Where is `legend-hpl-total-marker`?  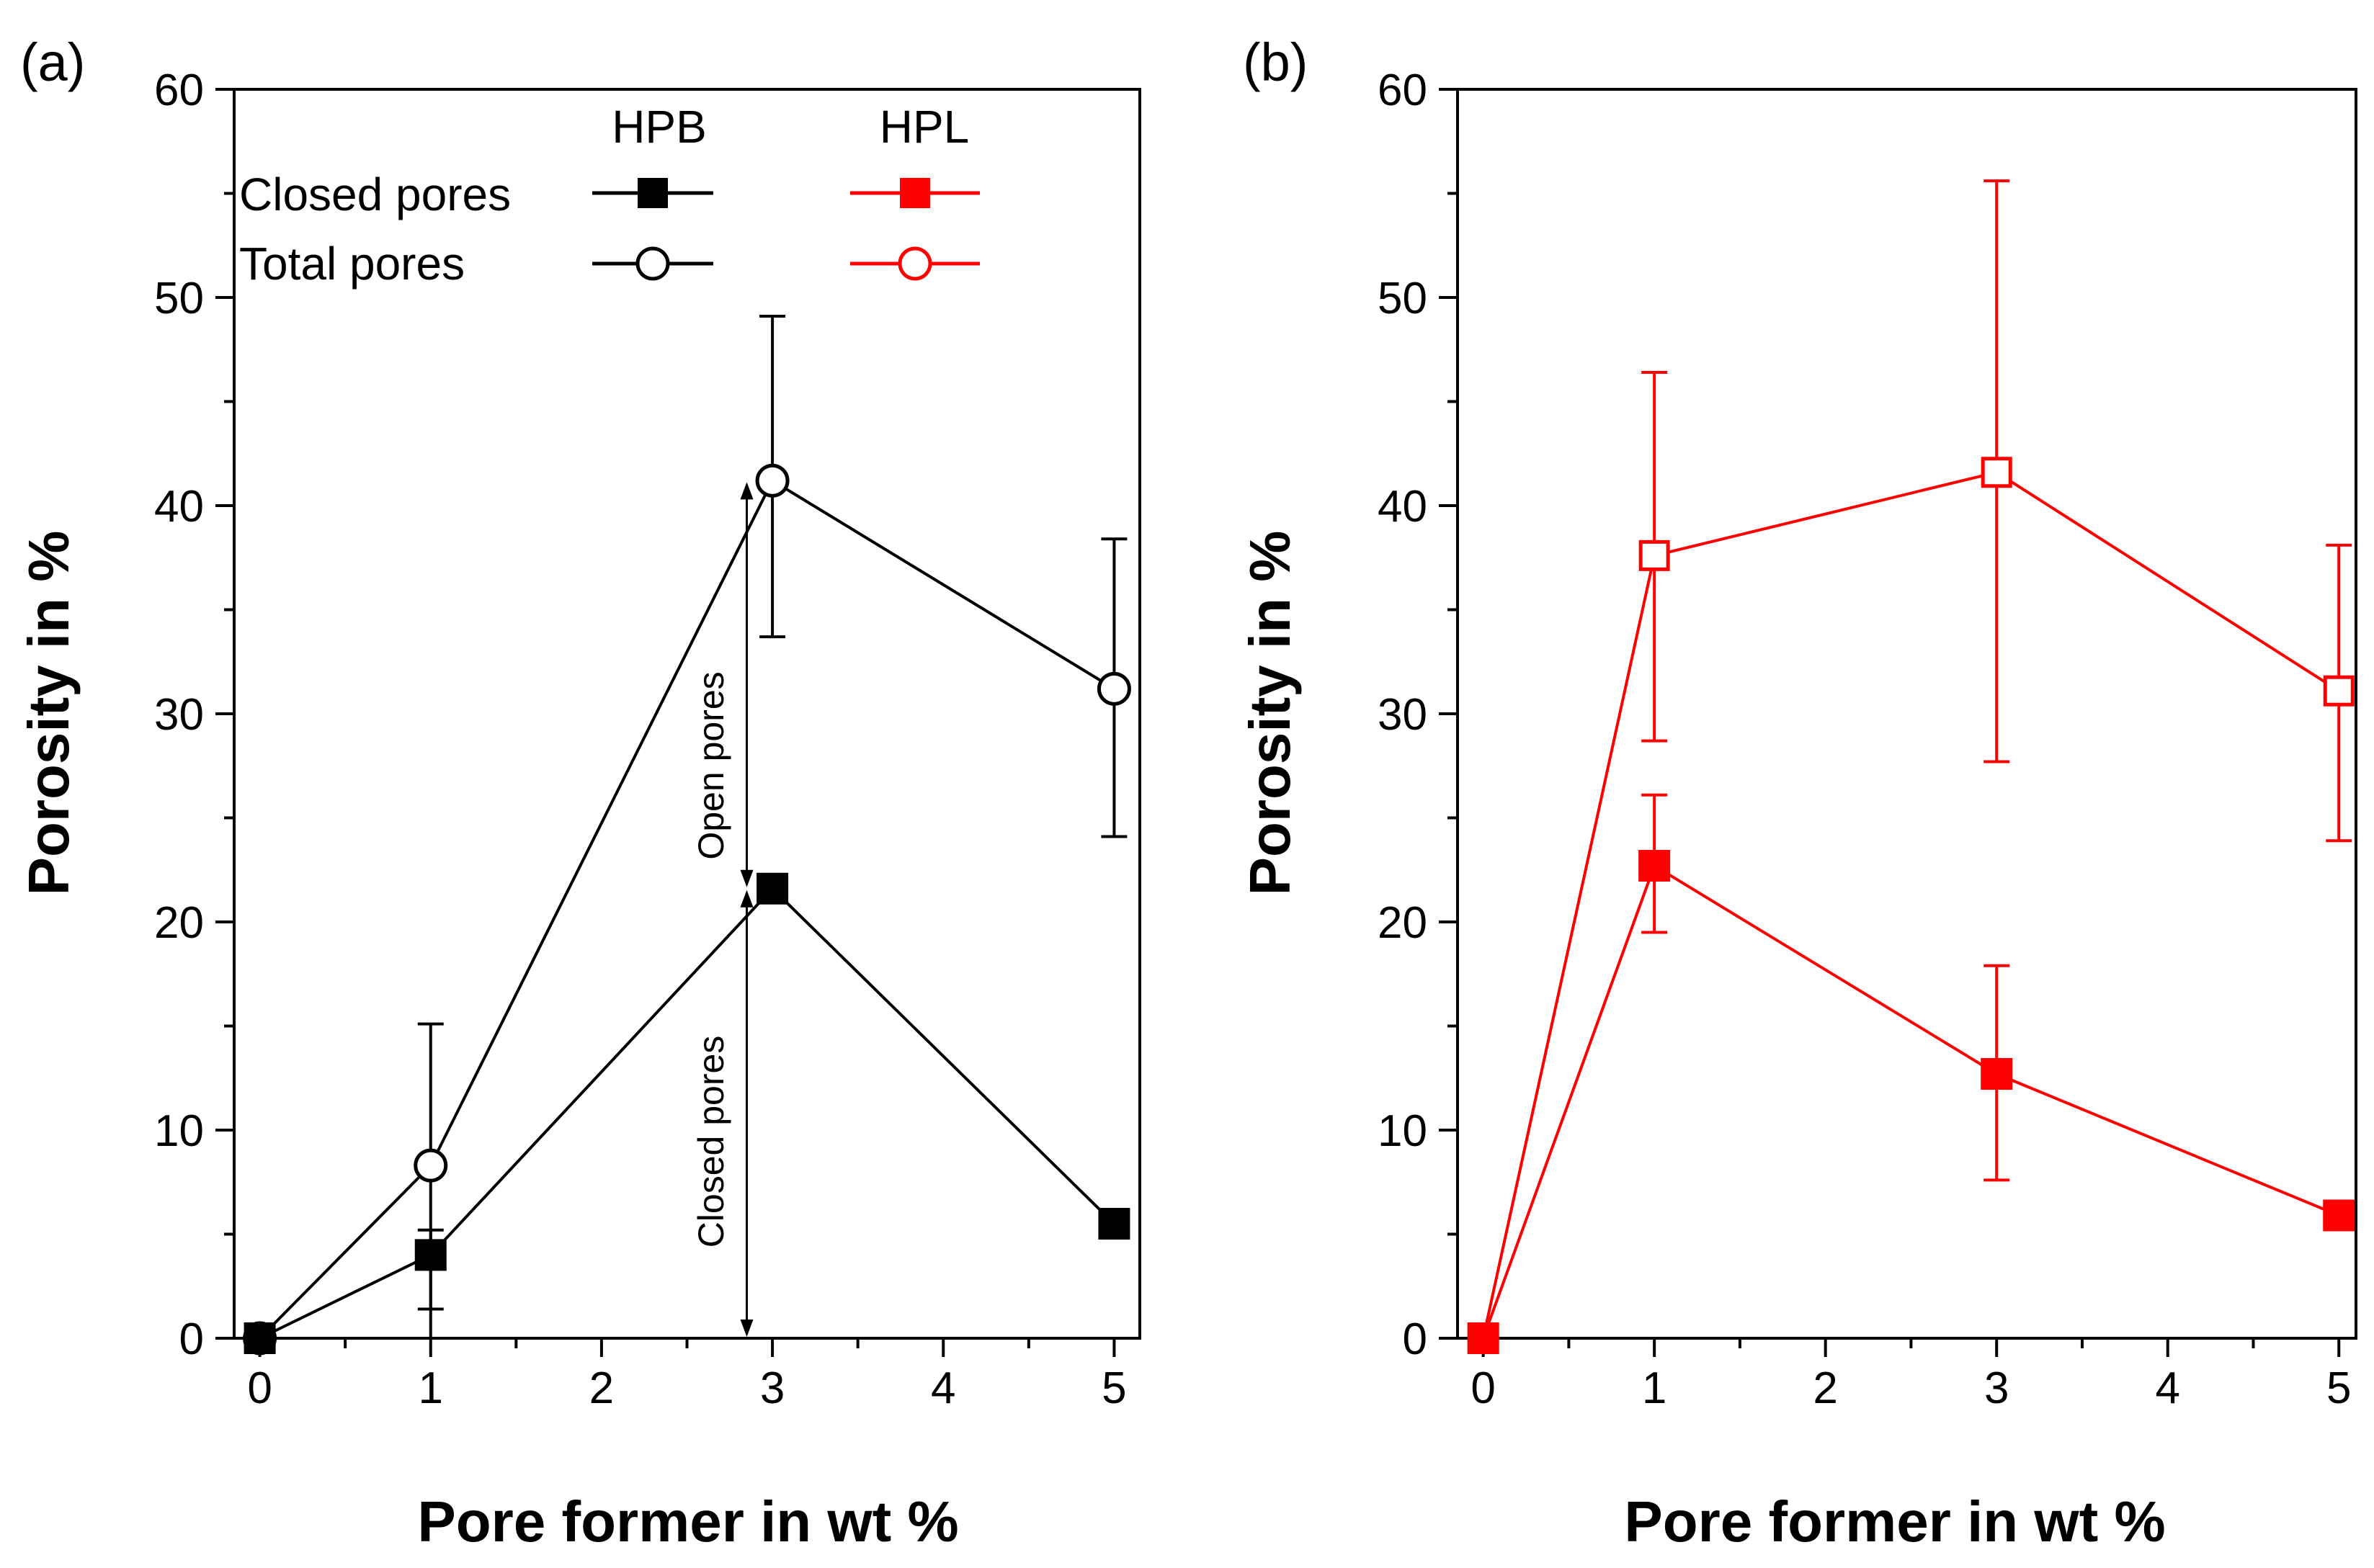 legend-hpl-total-marker is located at coordinates (915, 264).